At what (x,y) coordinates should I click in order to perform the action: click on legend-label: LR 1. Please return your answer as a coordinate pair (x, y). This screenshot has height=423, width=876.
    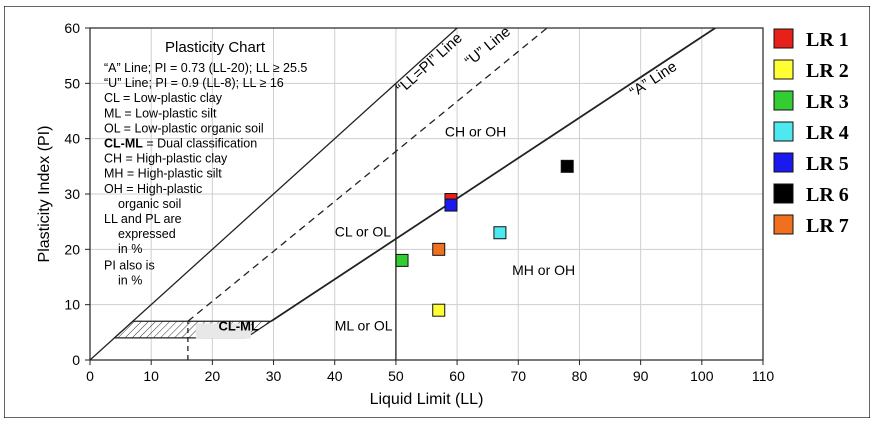
    Looking at the image, I should click on (827, 40).